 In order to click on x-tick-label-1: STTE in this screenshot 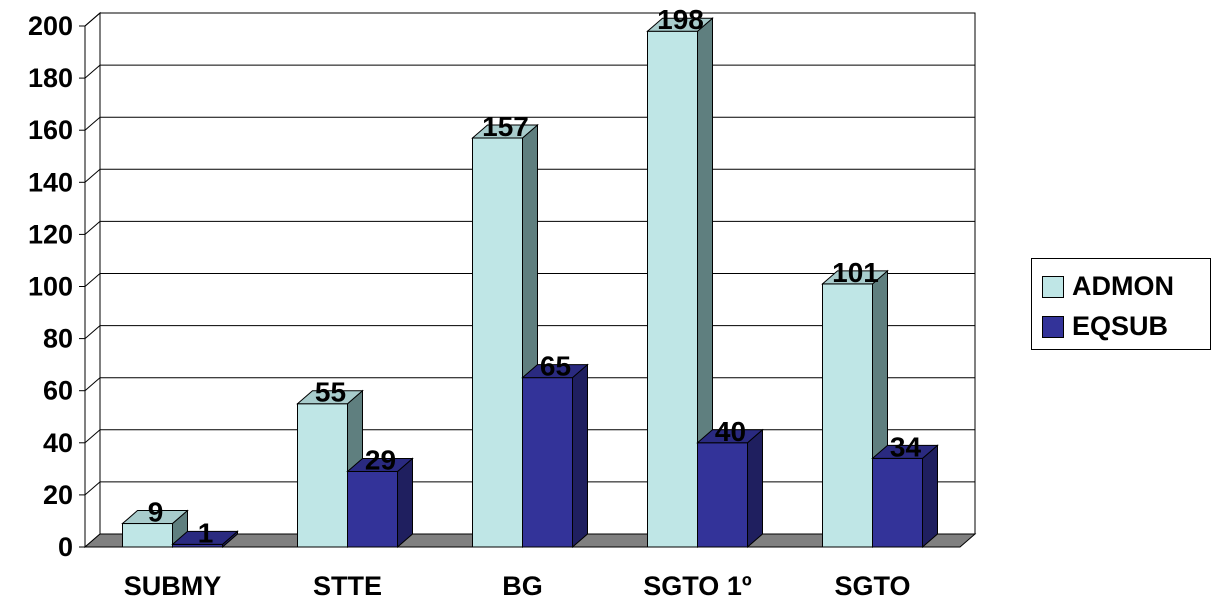, I will do `click(347, 586)`.